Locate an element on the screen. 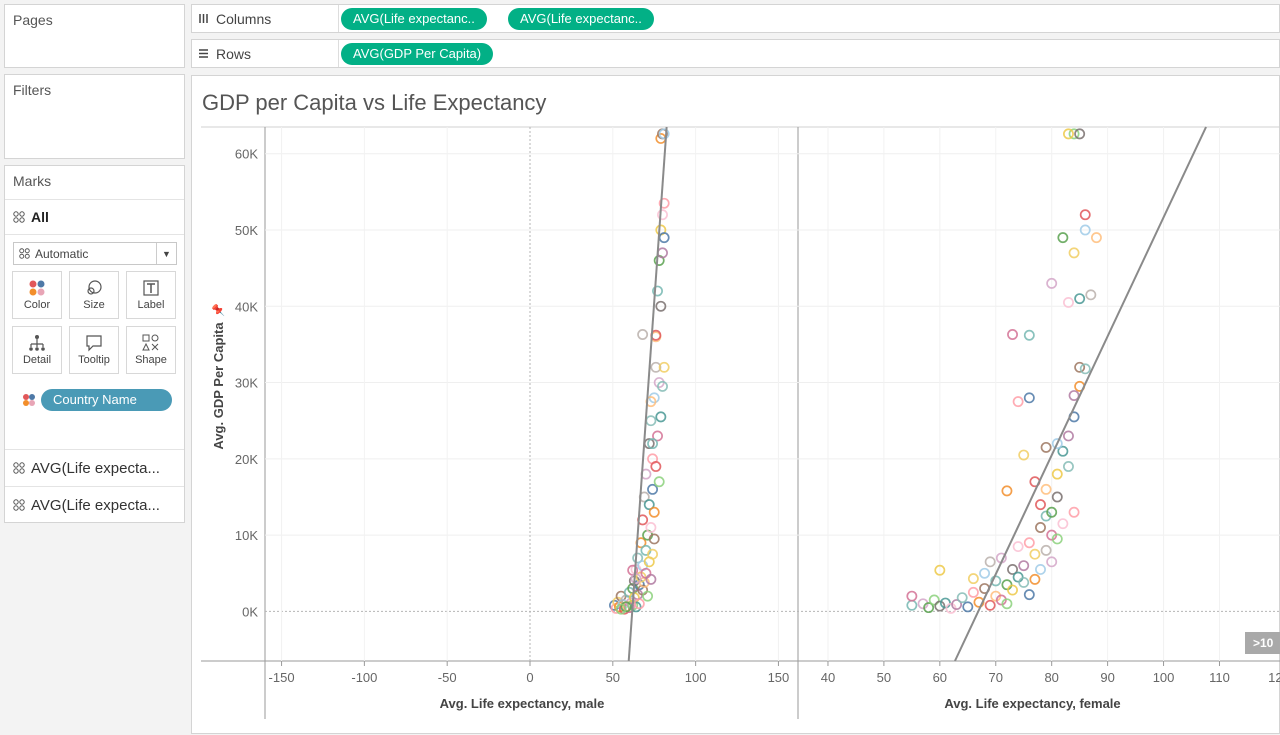  y-tick-label: 20K is located at coordinates (246, 459).